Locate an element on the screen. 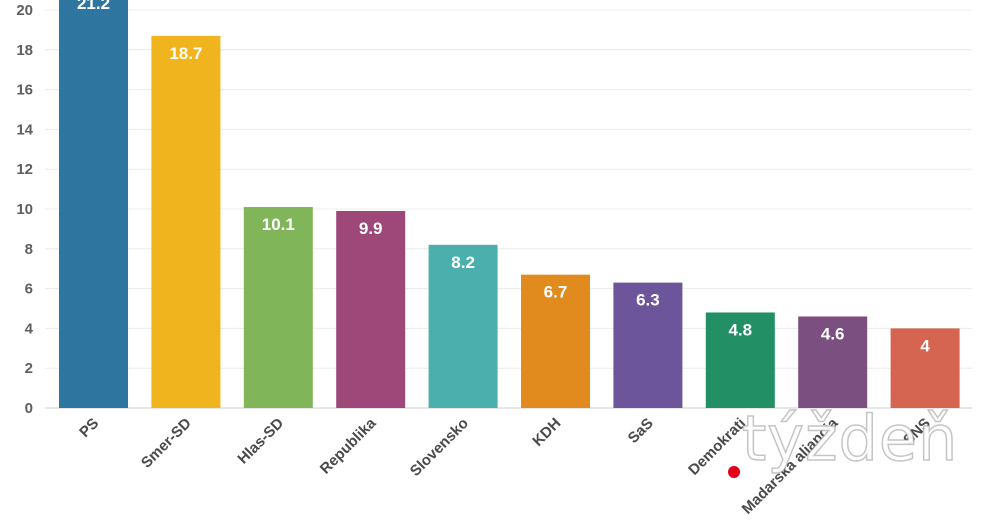  bar-demokrati is located at coordinates (740, 360).